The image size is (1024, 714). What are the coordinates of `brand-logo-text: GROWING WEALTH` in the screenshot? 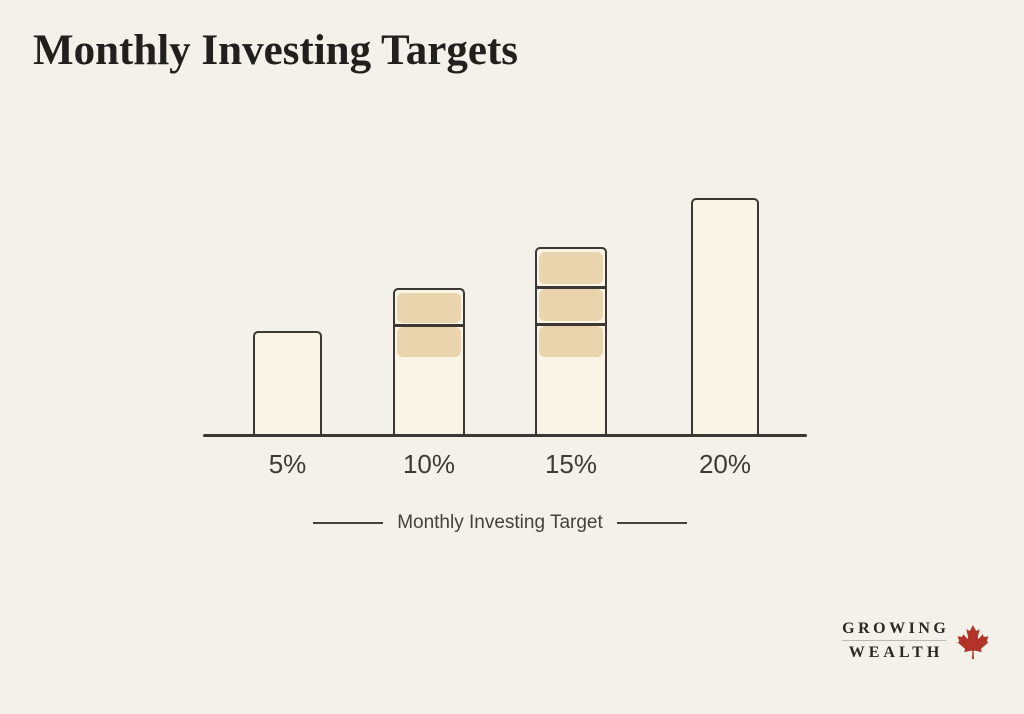 It's located at (894, 641).